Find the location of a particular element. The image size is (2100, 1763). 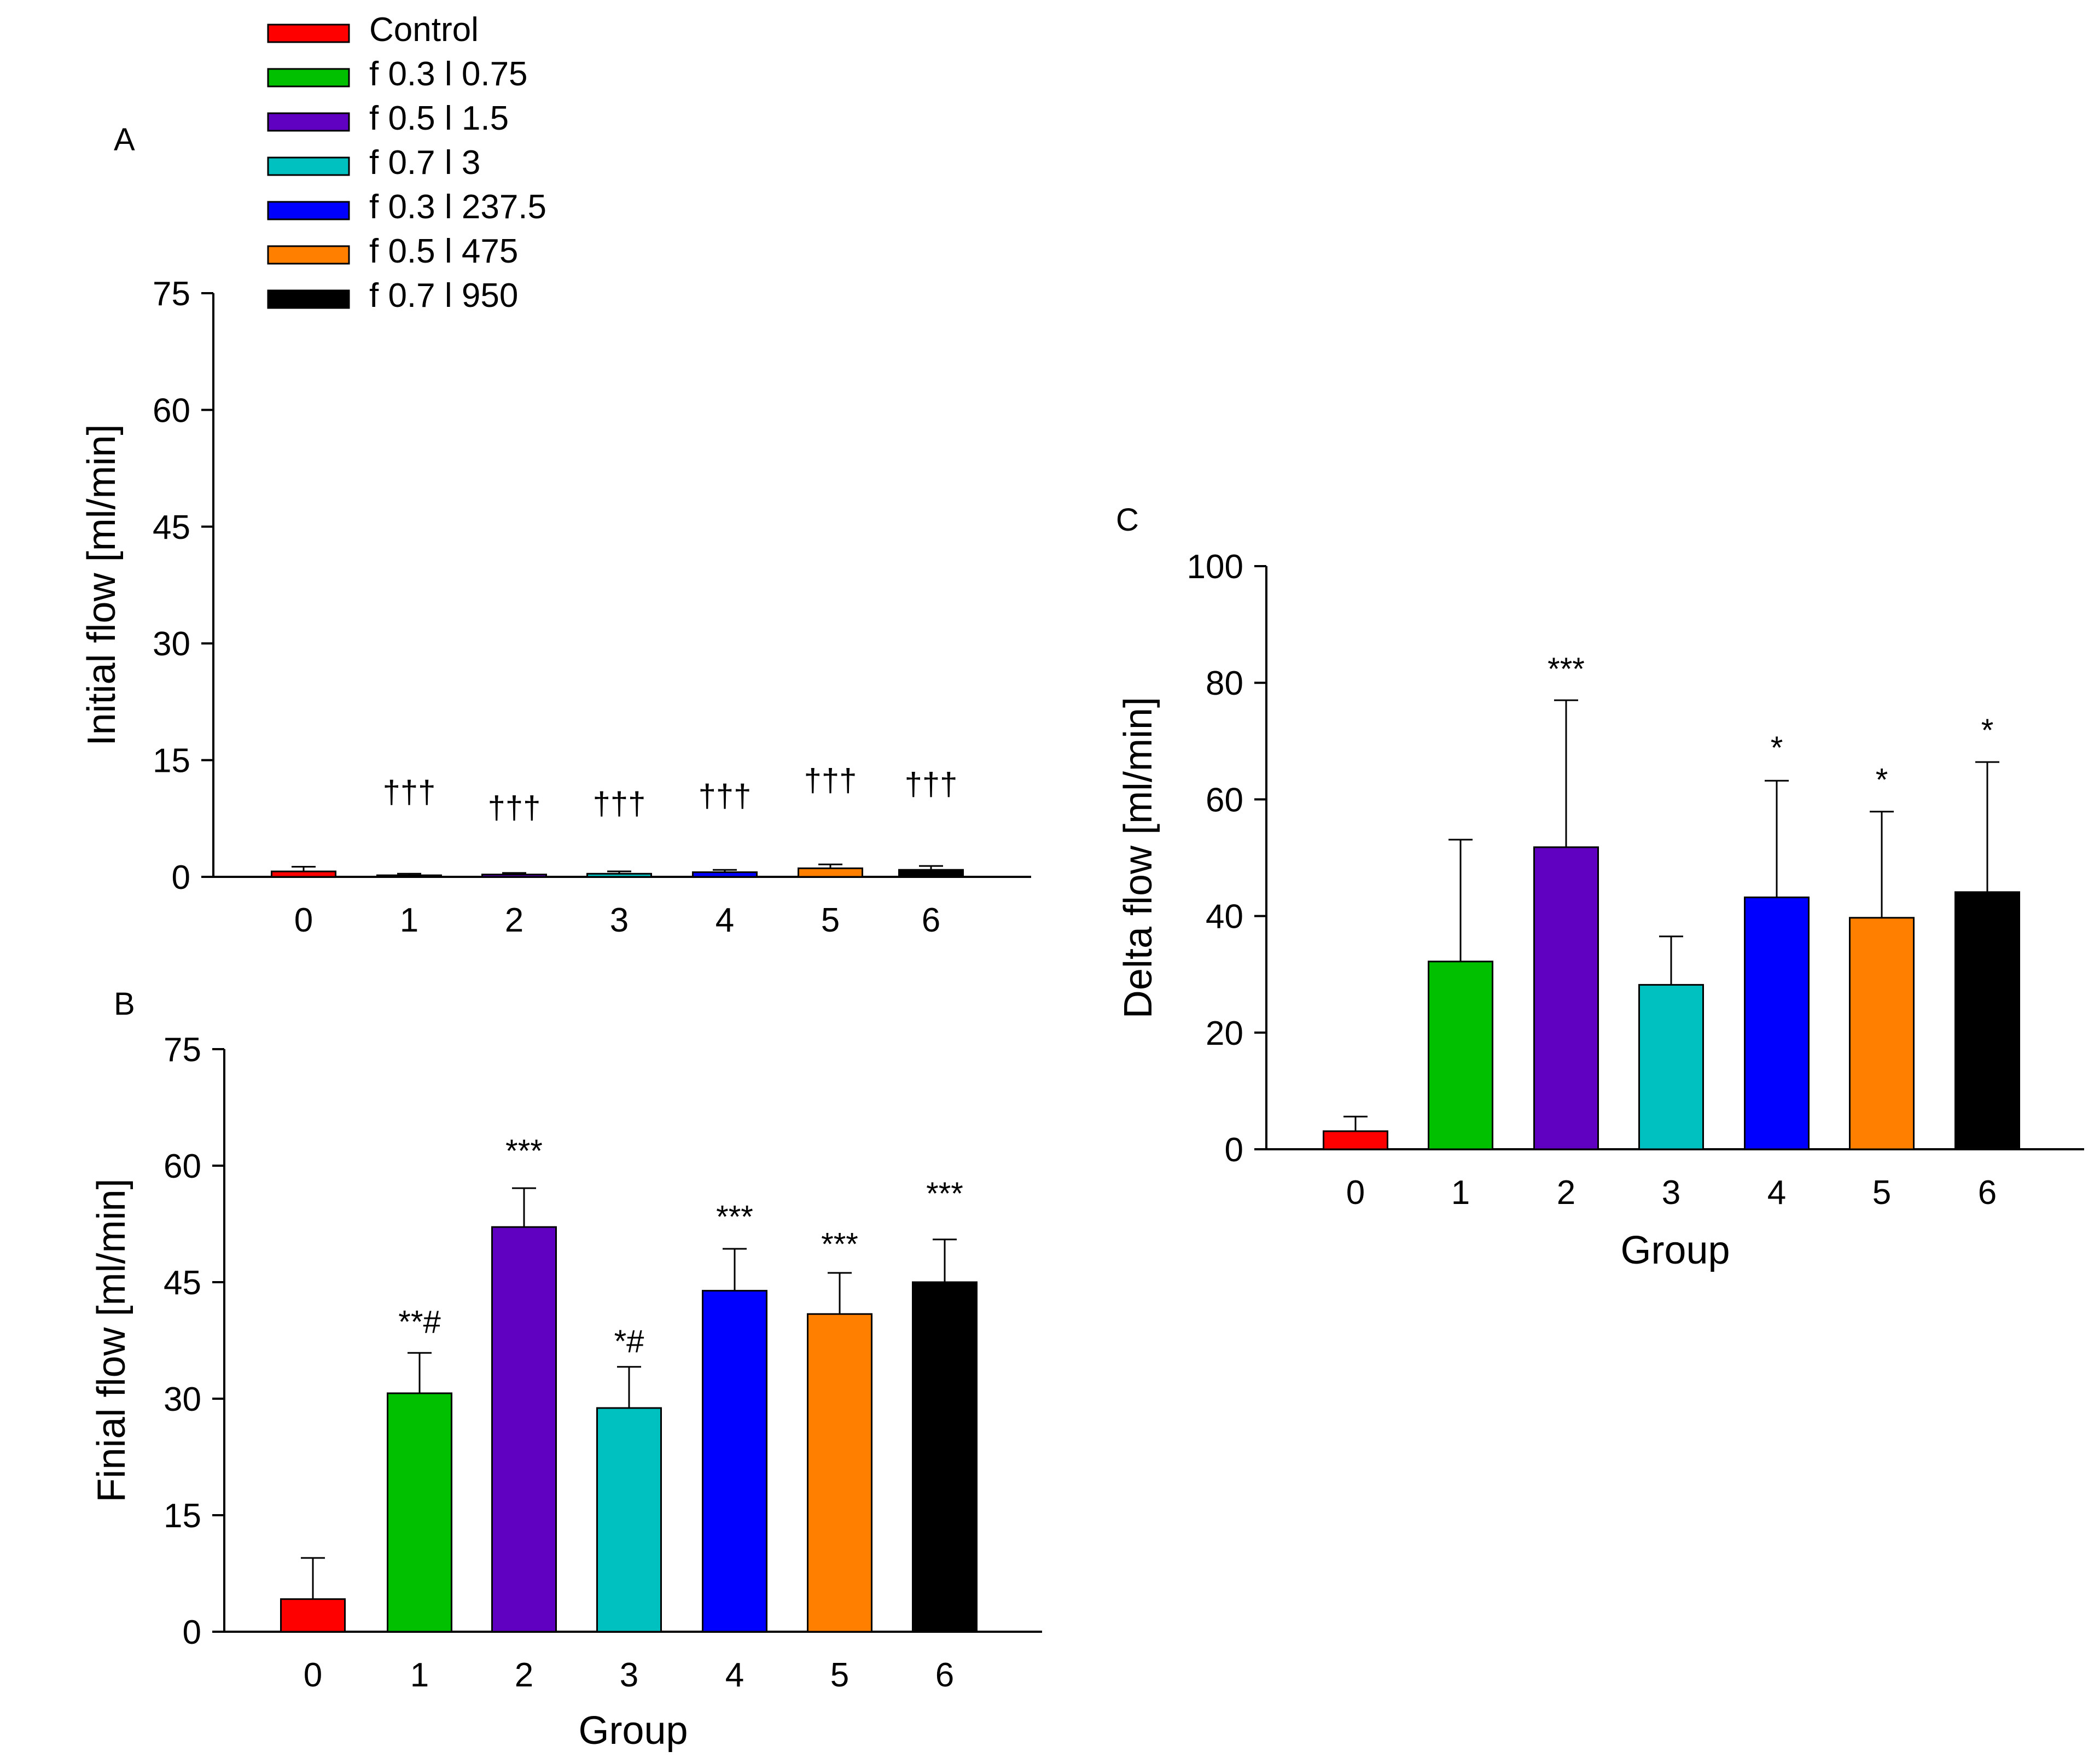

legend-label: f 0.3 l 0.75 is located at coordinates (448, 74).